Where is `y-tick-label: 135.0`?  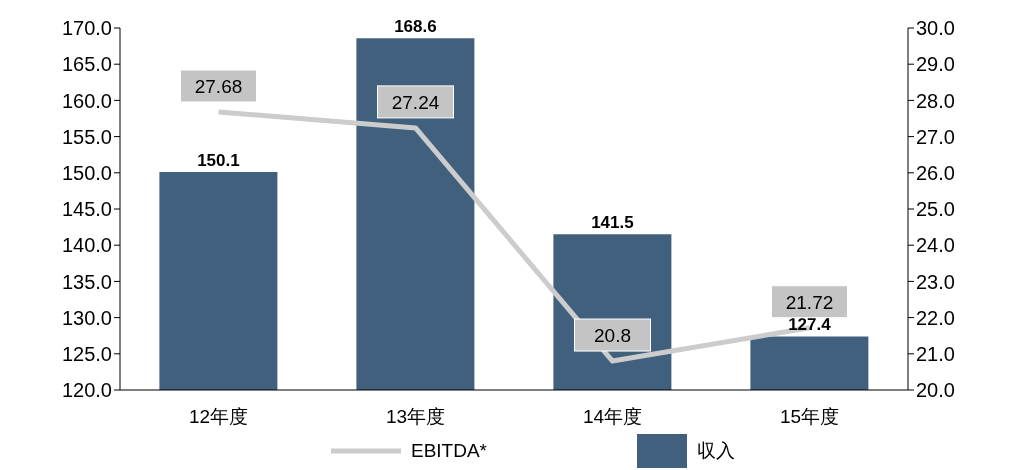
y-tick-label: 135.0 is located at coordinates (86, 281).